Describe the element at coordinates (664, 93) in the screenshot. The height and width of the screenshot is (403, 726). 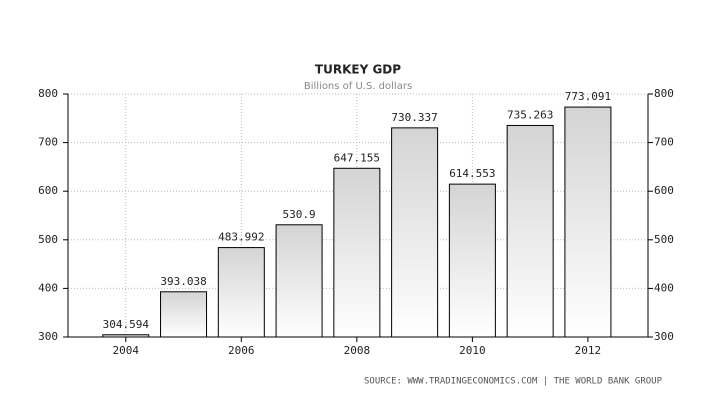
I see `y2-tick-label: 800` at that location.